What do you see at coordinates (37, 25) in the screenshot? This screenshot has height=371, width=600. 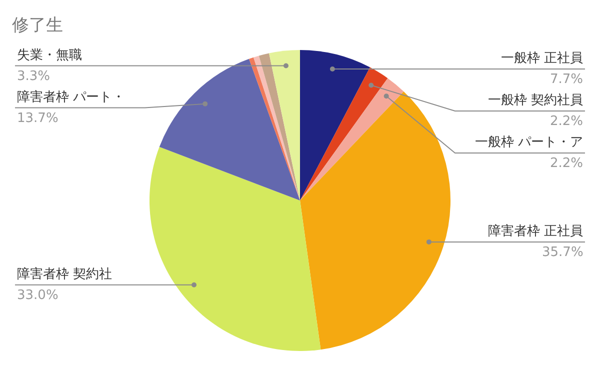 I see `chart-title: 修了生` at bounding box center [37, 25].